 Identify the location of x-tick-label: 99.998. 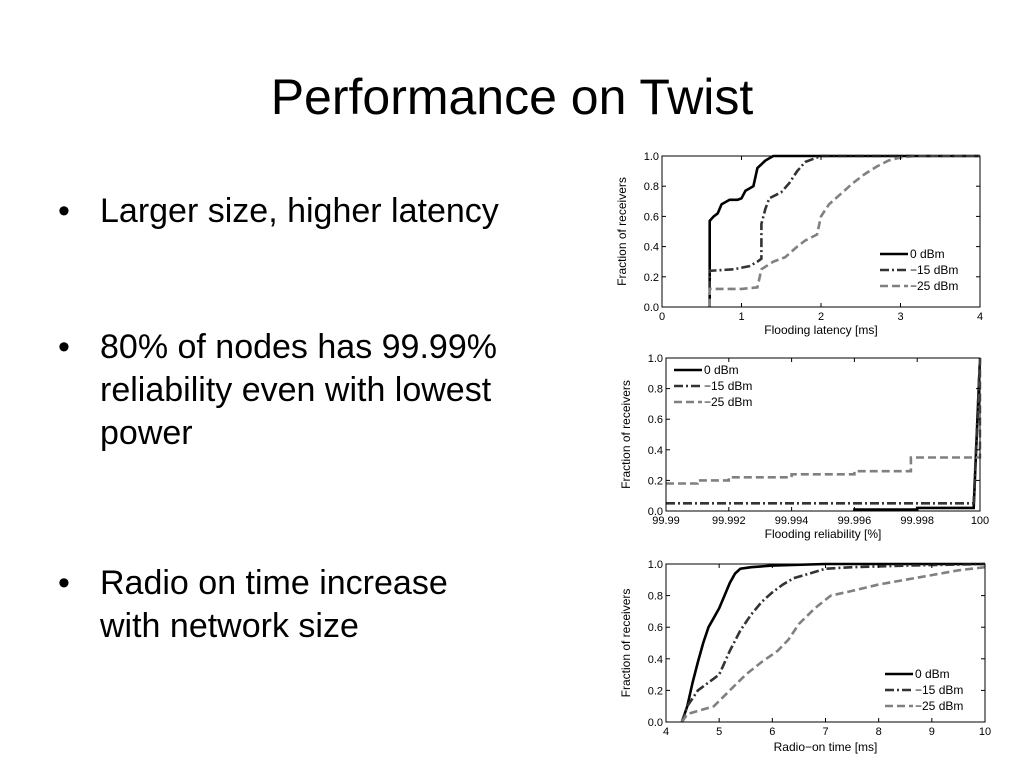
(917, 521).